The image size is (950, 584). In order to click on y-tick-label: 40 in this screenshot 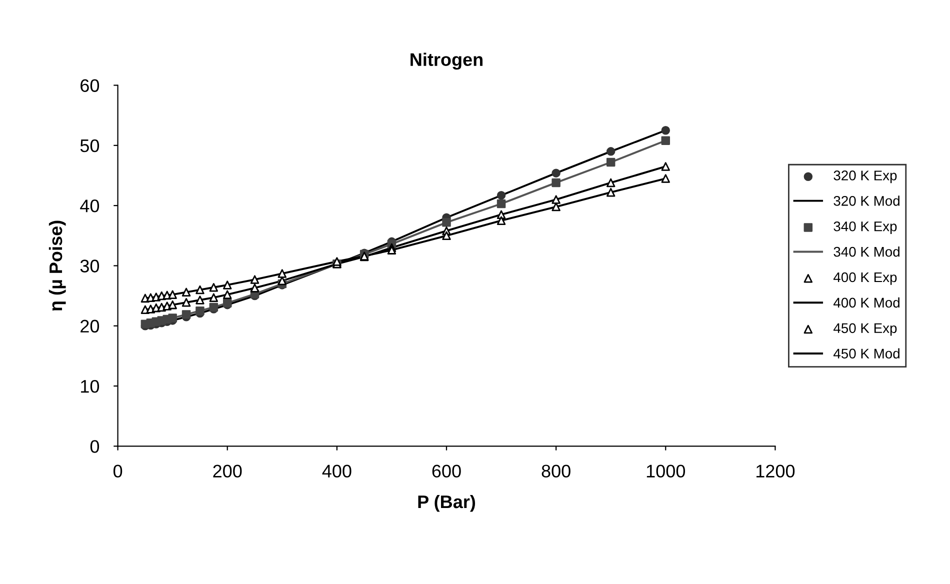, I will do `click(90, 206)`.